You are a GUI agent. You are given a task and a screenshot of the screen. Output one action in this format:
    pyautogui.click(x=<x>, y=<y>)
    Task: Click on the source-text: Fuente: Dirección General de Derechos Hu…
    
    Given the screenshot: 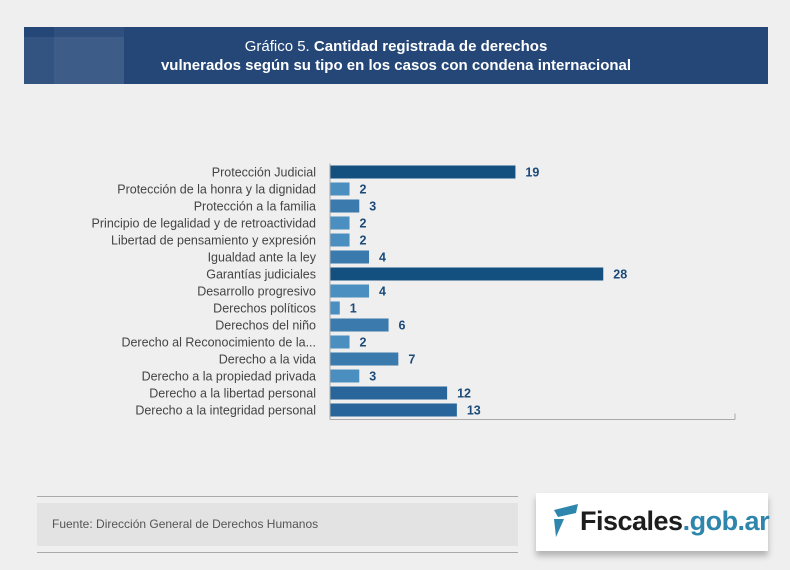 What is the action you would take?
    pyautogui.click(x=277, y=524)
    